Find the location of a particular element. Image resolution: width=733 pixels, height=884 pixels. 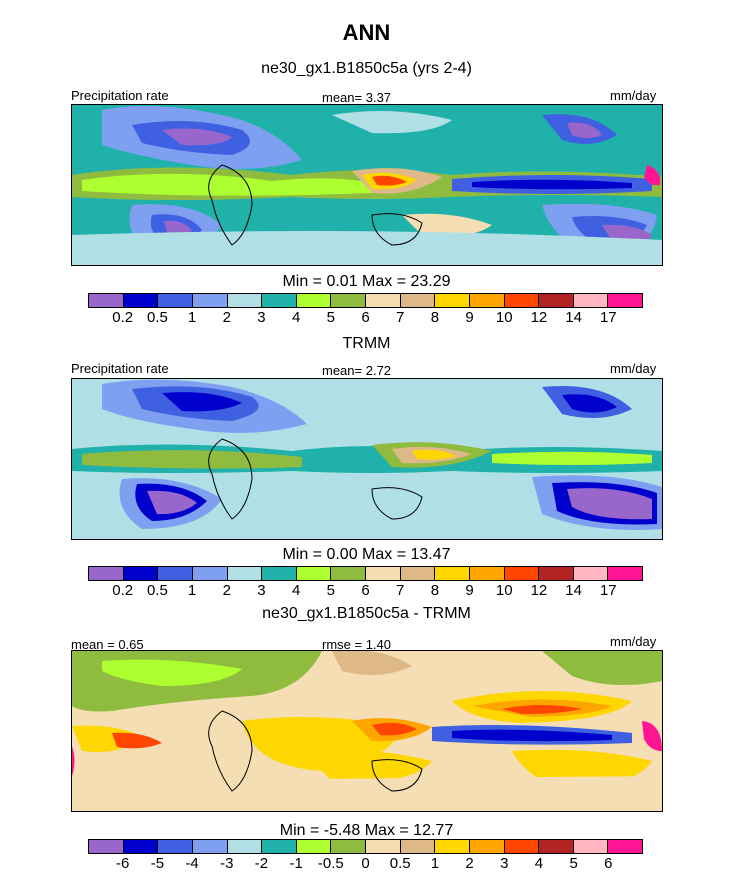

panel3-units-label: mm/day is located at coordinates (633, 641).